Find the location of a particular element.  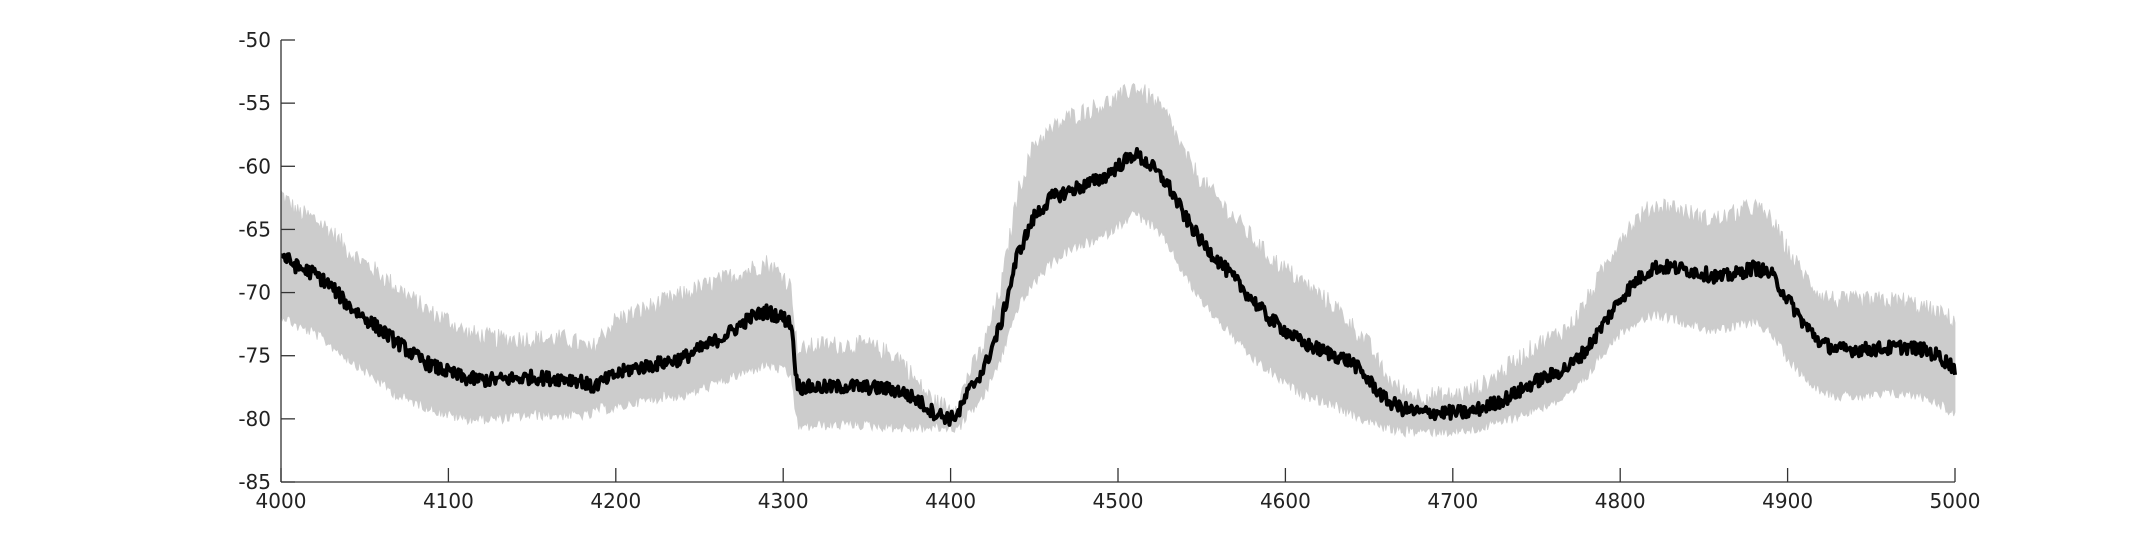

x-tick-label: 4200 is located at coordinates (615, 501).